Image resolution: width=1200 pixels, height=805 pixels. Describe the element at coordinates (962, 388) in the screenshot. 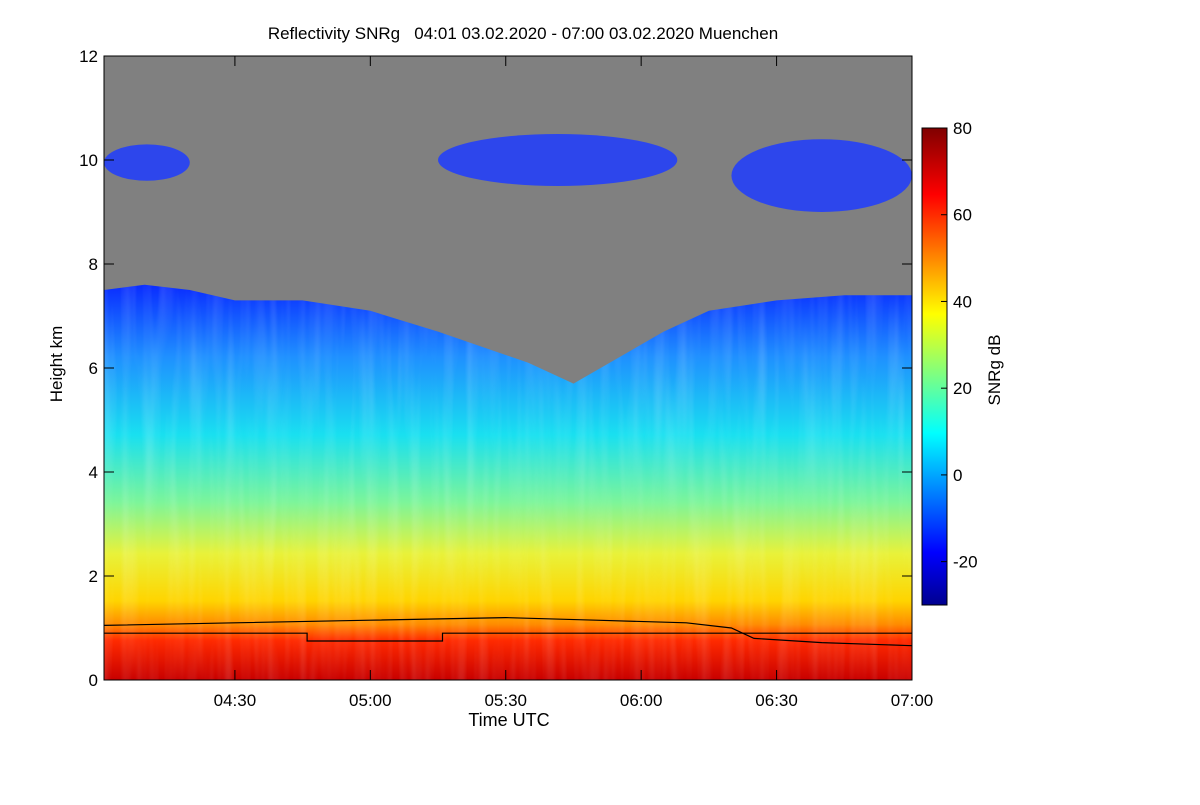

I see `colorbar-tick-label: 20` at that location.